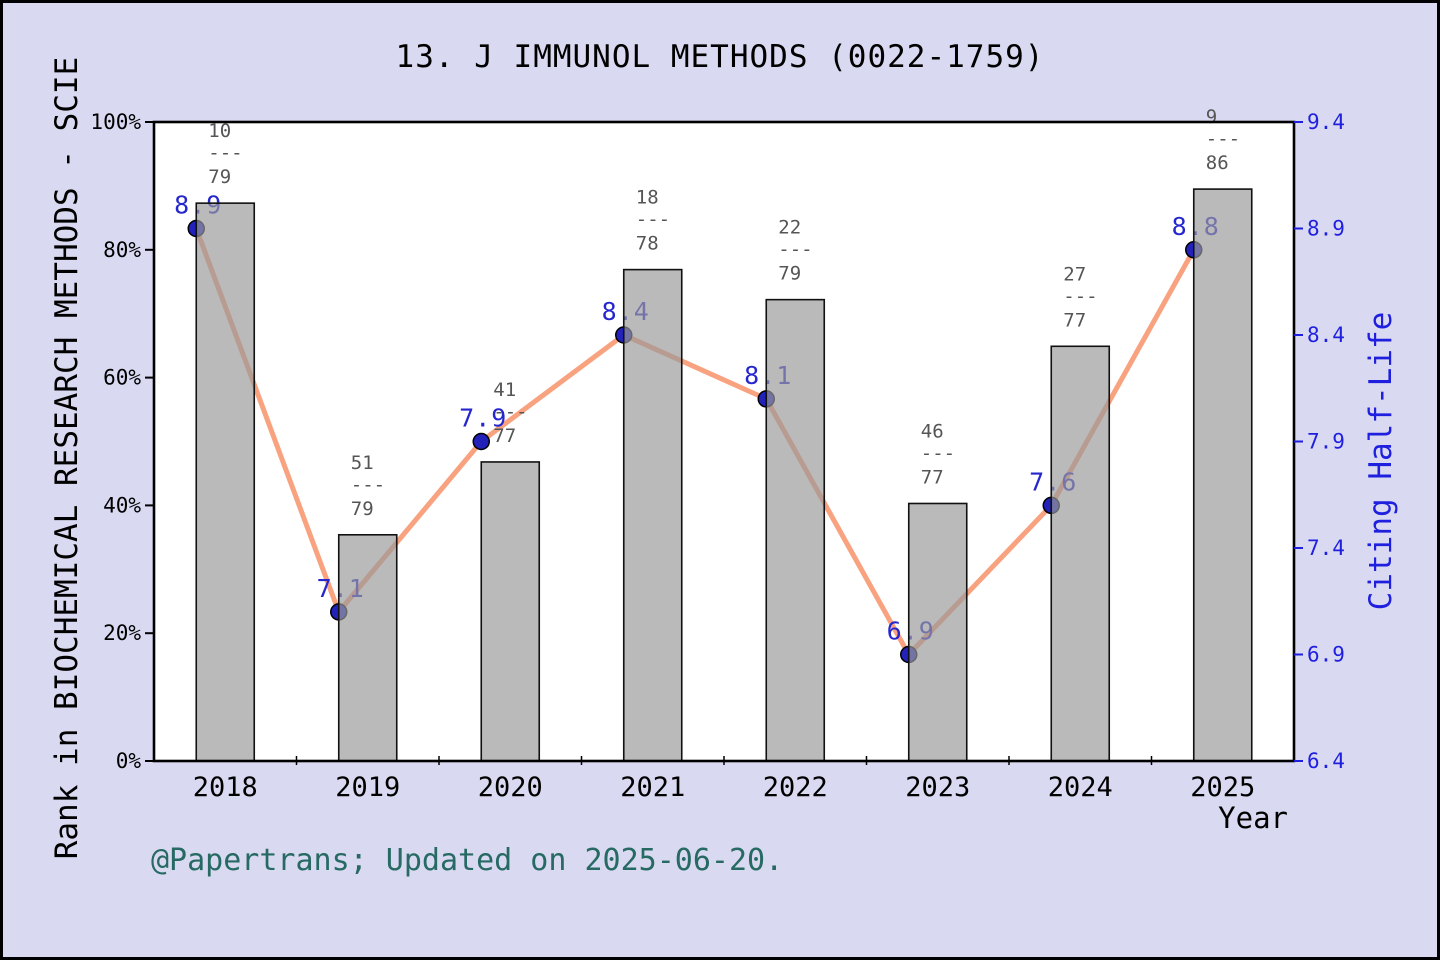 Image resolution: width=1440 pixels, height=960 pixels. Describe the element at coordinates (122, 378) in the screenshot. I see `left-tick-label: 60%` at that location.